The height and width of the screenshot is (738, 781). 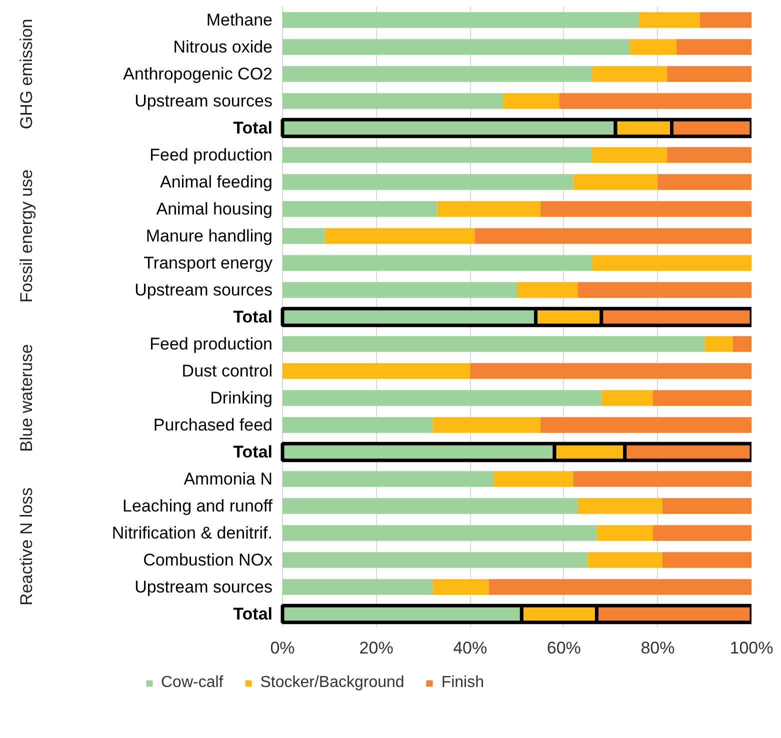 What do you see at coordinates (376, 648) in the screenshot?
I see `x-tick-label: 20%` at bounding box center [376, 648].